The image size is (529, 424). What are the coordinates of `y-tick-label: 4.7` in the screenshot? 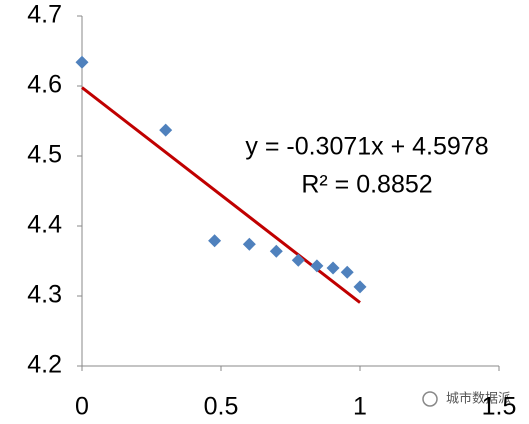 It's located at (44, 15).